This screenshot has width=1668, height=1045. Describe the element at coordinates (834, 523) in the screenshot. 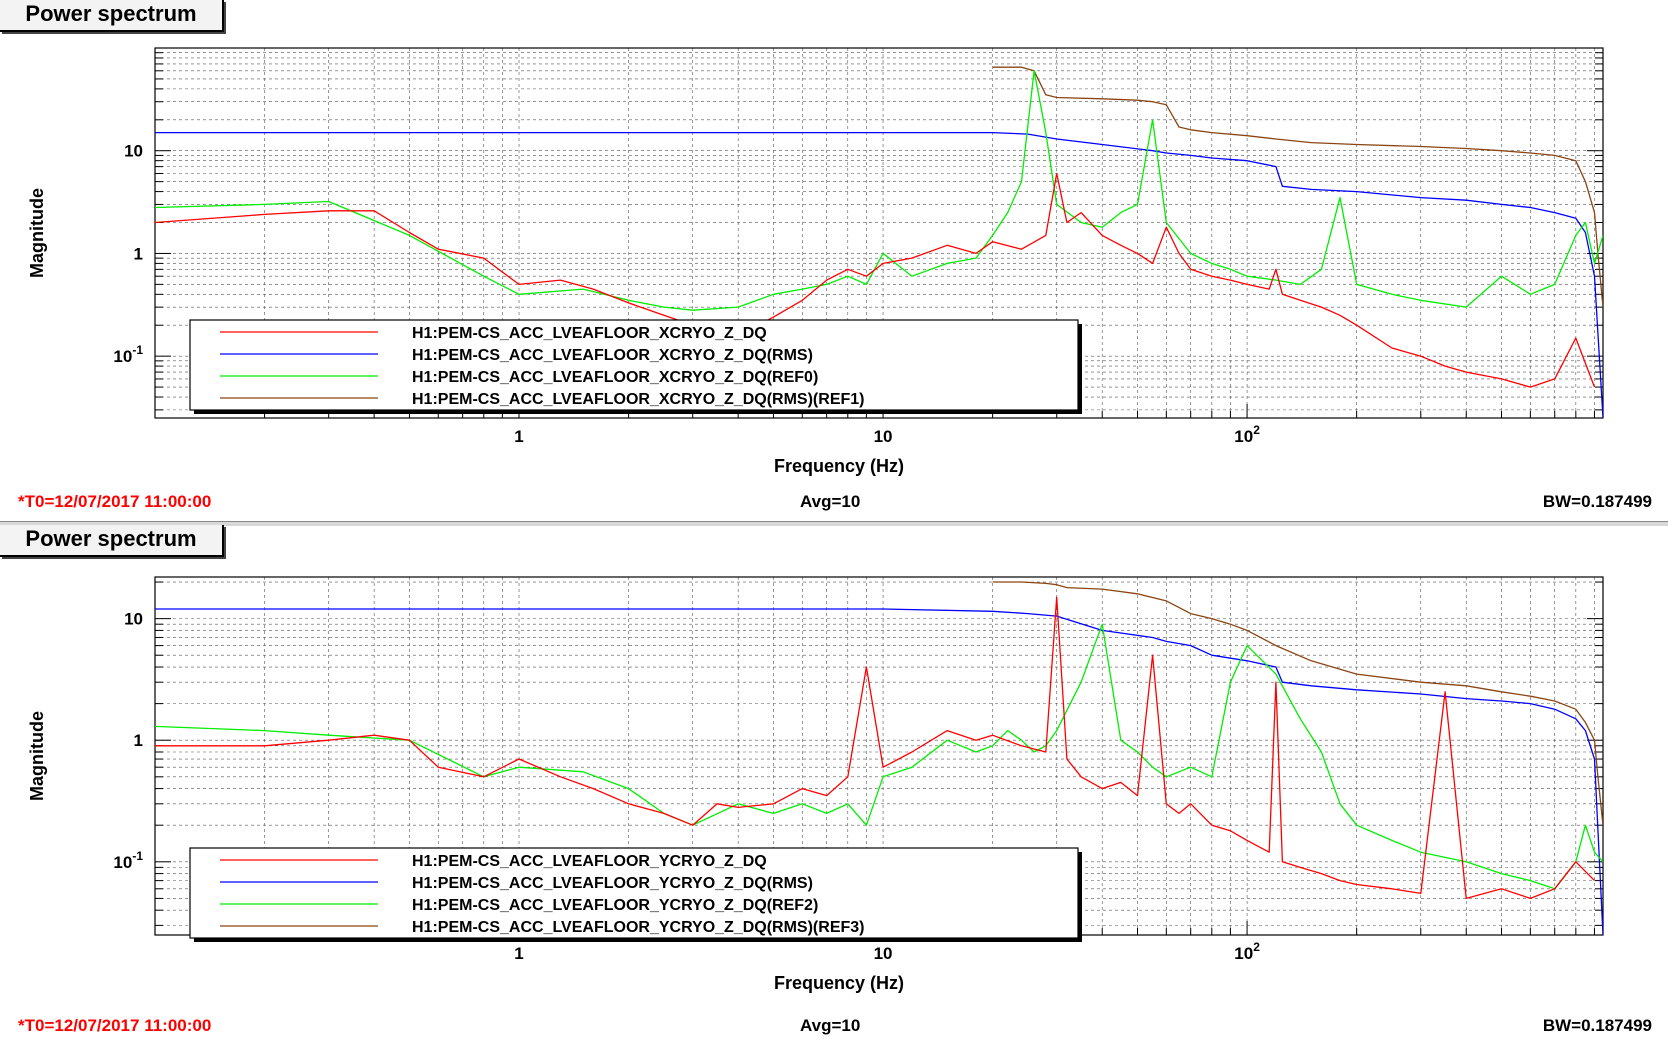

I see `panel-divider` at that location.